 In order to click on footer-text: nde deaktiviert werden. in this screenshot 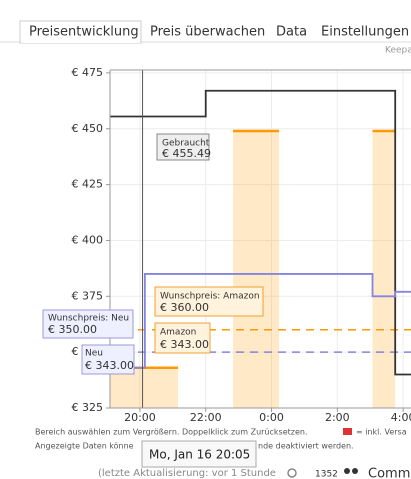, I will do `click(306, 446)`.